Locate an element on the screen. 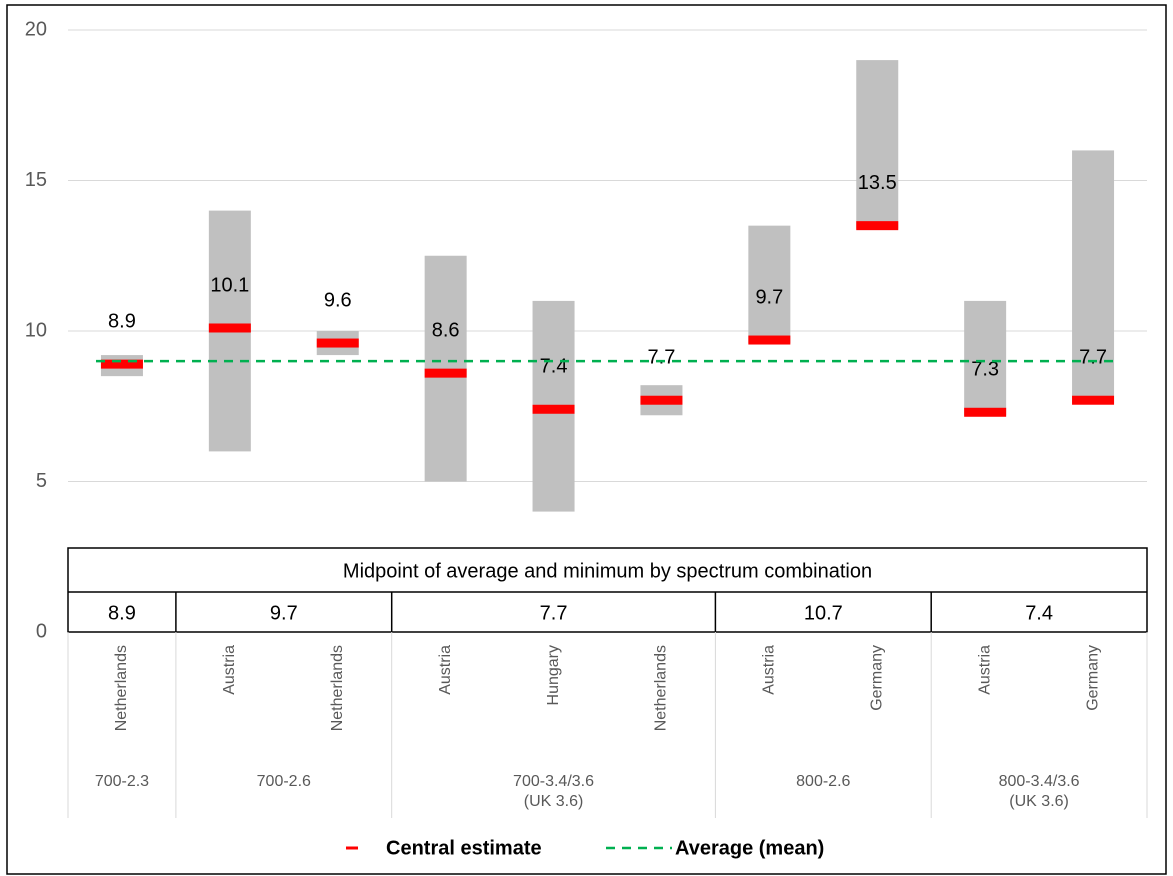 This screenshot has width=1173, height=876. midpoint-value: 9.7 is located at coordinates (284, 613).